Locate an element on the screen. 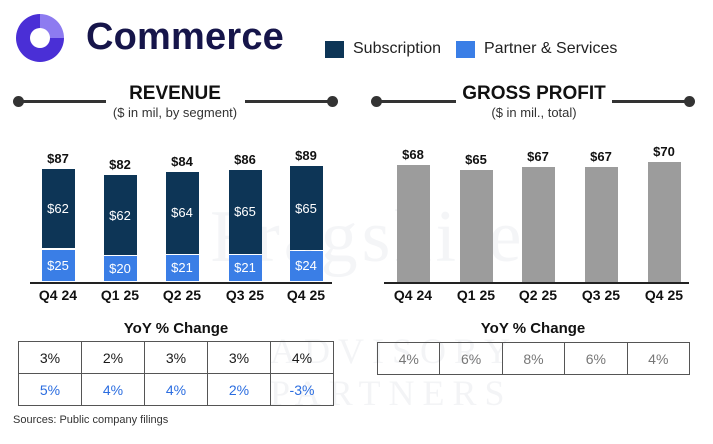  source-note: Sources: Public company filings is located at coordinates (91, 420).